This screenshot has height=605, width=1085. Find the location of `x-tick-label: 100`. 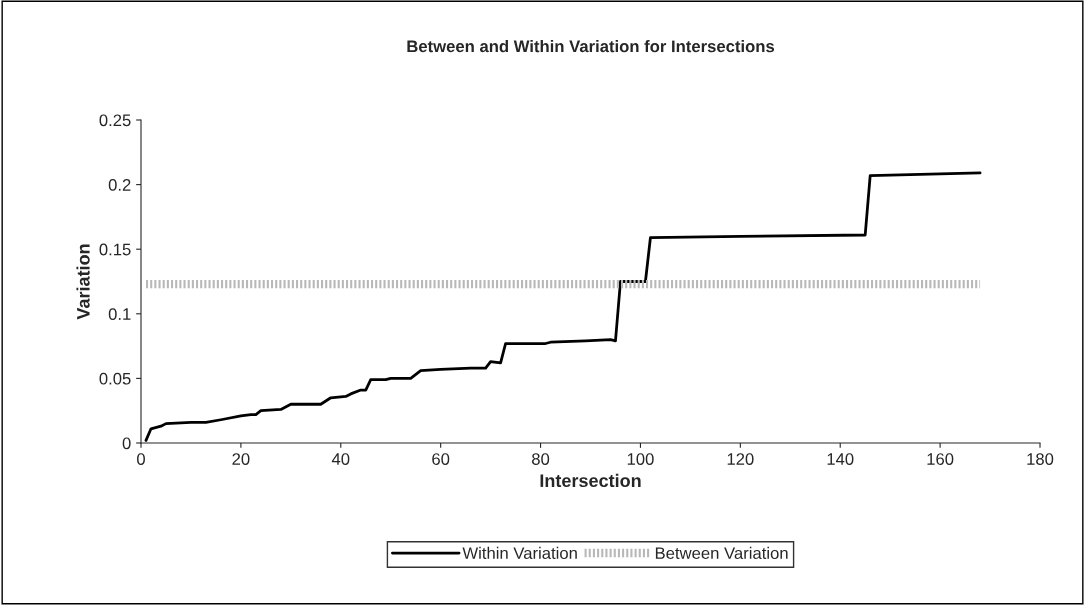

x-tick-label: 100 is located at coordinates (640, 459).